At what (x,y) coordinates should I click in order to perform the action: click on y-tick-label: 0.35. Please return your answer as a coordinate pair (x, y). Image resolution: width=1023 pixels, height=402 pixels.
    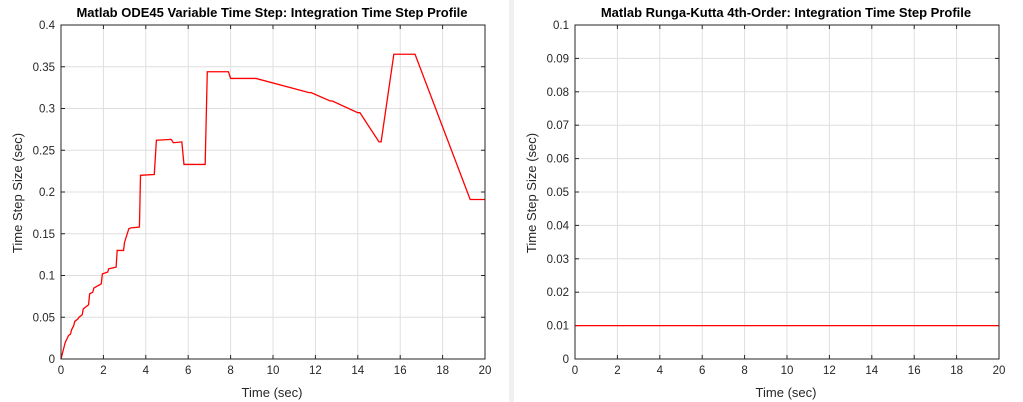
    Looking at the image, I should click on (44, 68).